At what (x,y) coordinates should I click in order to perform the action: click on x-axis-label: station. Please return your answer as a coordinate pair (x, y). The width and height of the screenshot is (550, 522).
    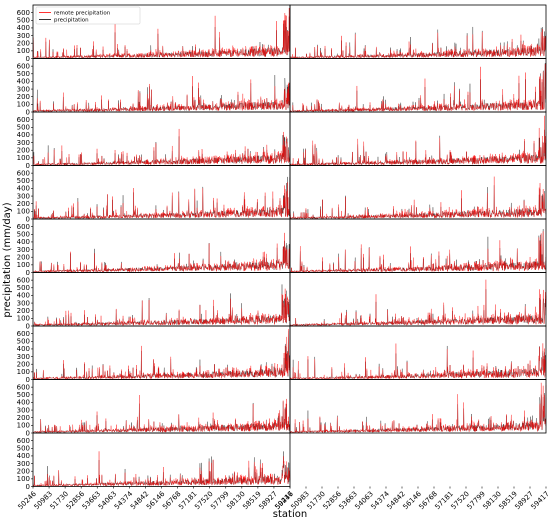
    Looking at the image, I should click on (290, 514).